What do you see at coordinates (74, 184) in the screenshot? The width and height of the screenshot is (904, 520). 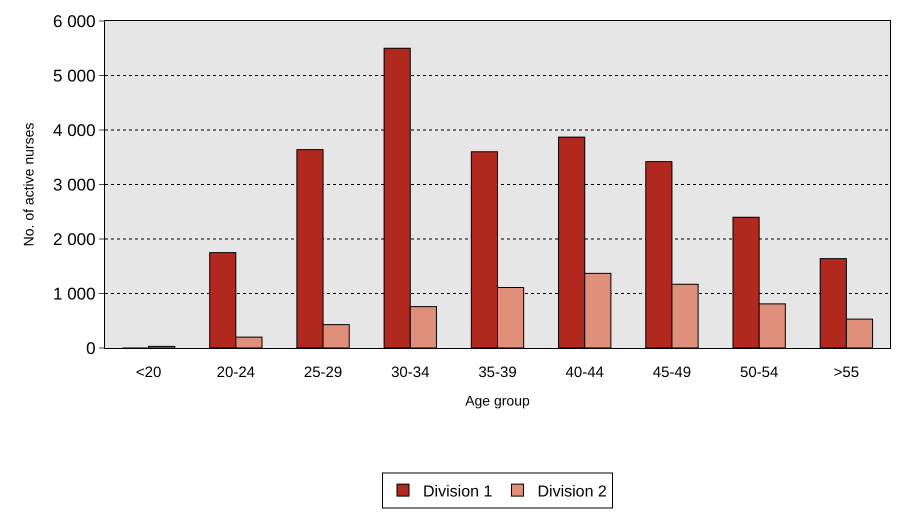 I see `y-tick-label: 3 000` at bounding box center [74, 184].